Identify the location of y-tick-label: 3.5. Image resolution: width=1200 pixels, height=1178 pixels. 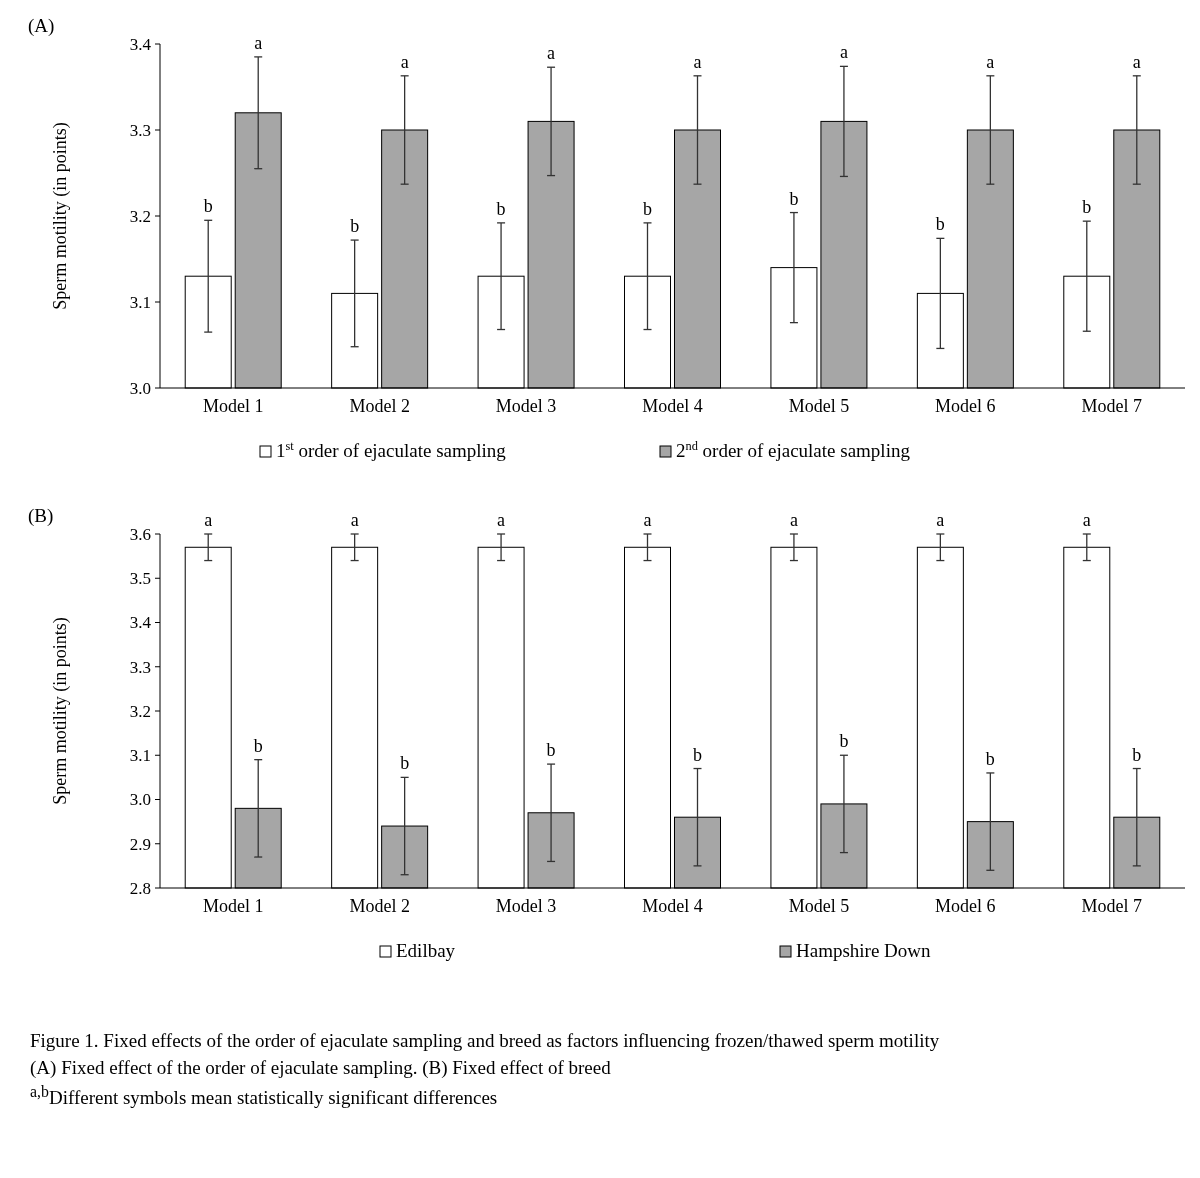
(140, 579).